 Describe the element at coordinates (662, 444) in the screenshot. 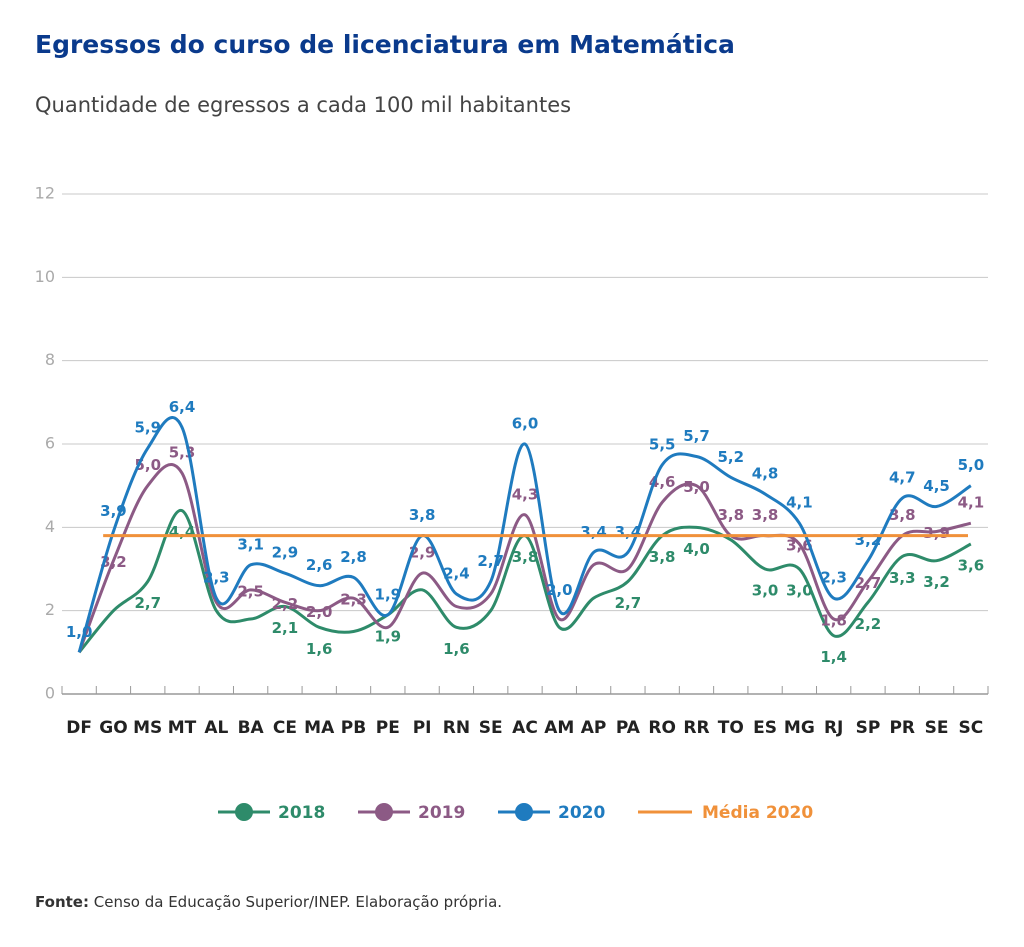

I see `data-label: 5,5` at that location.